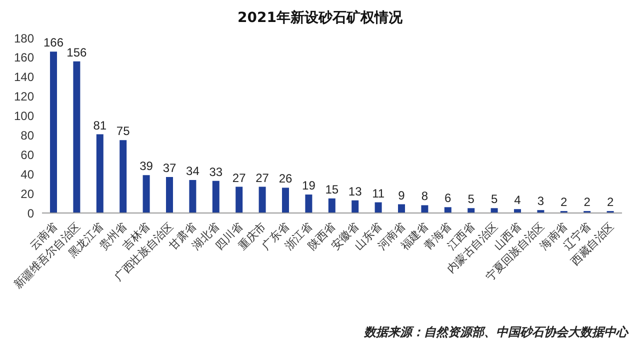  Describe the element at coordinates (53, 43) in the screenshot. I see `data-label: 166` at that location.